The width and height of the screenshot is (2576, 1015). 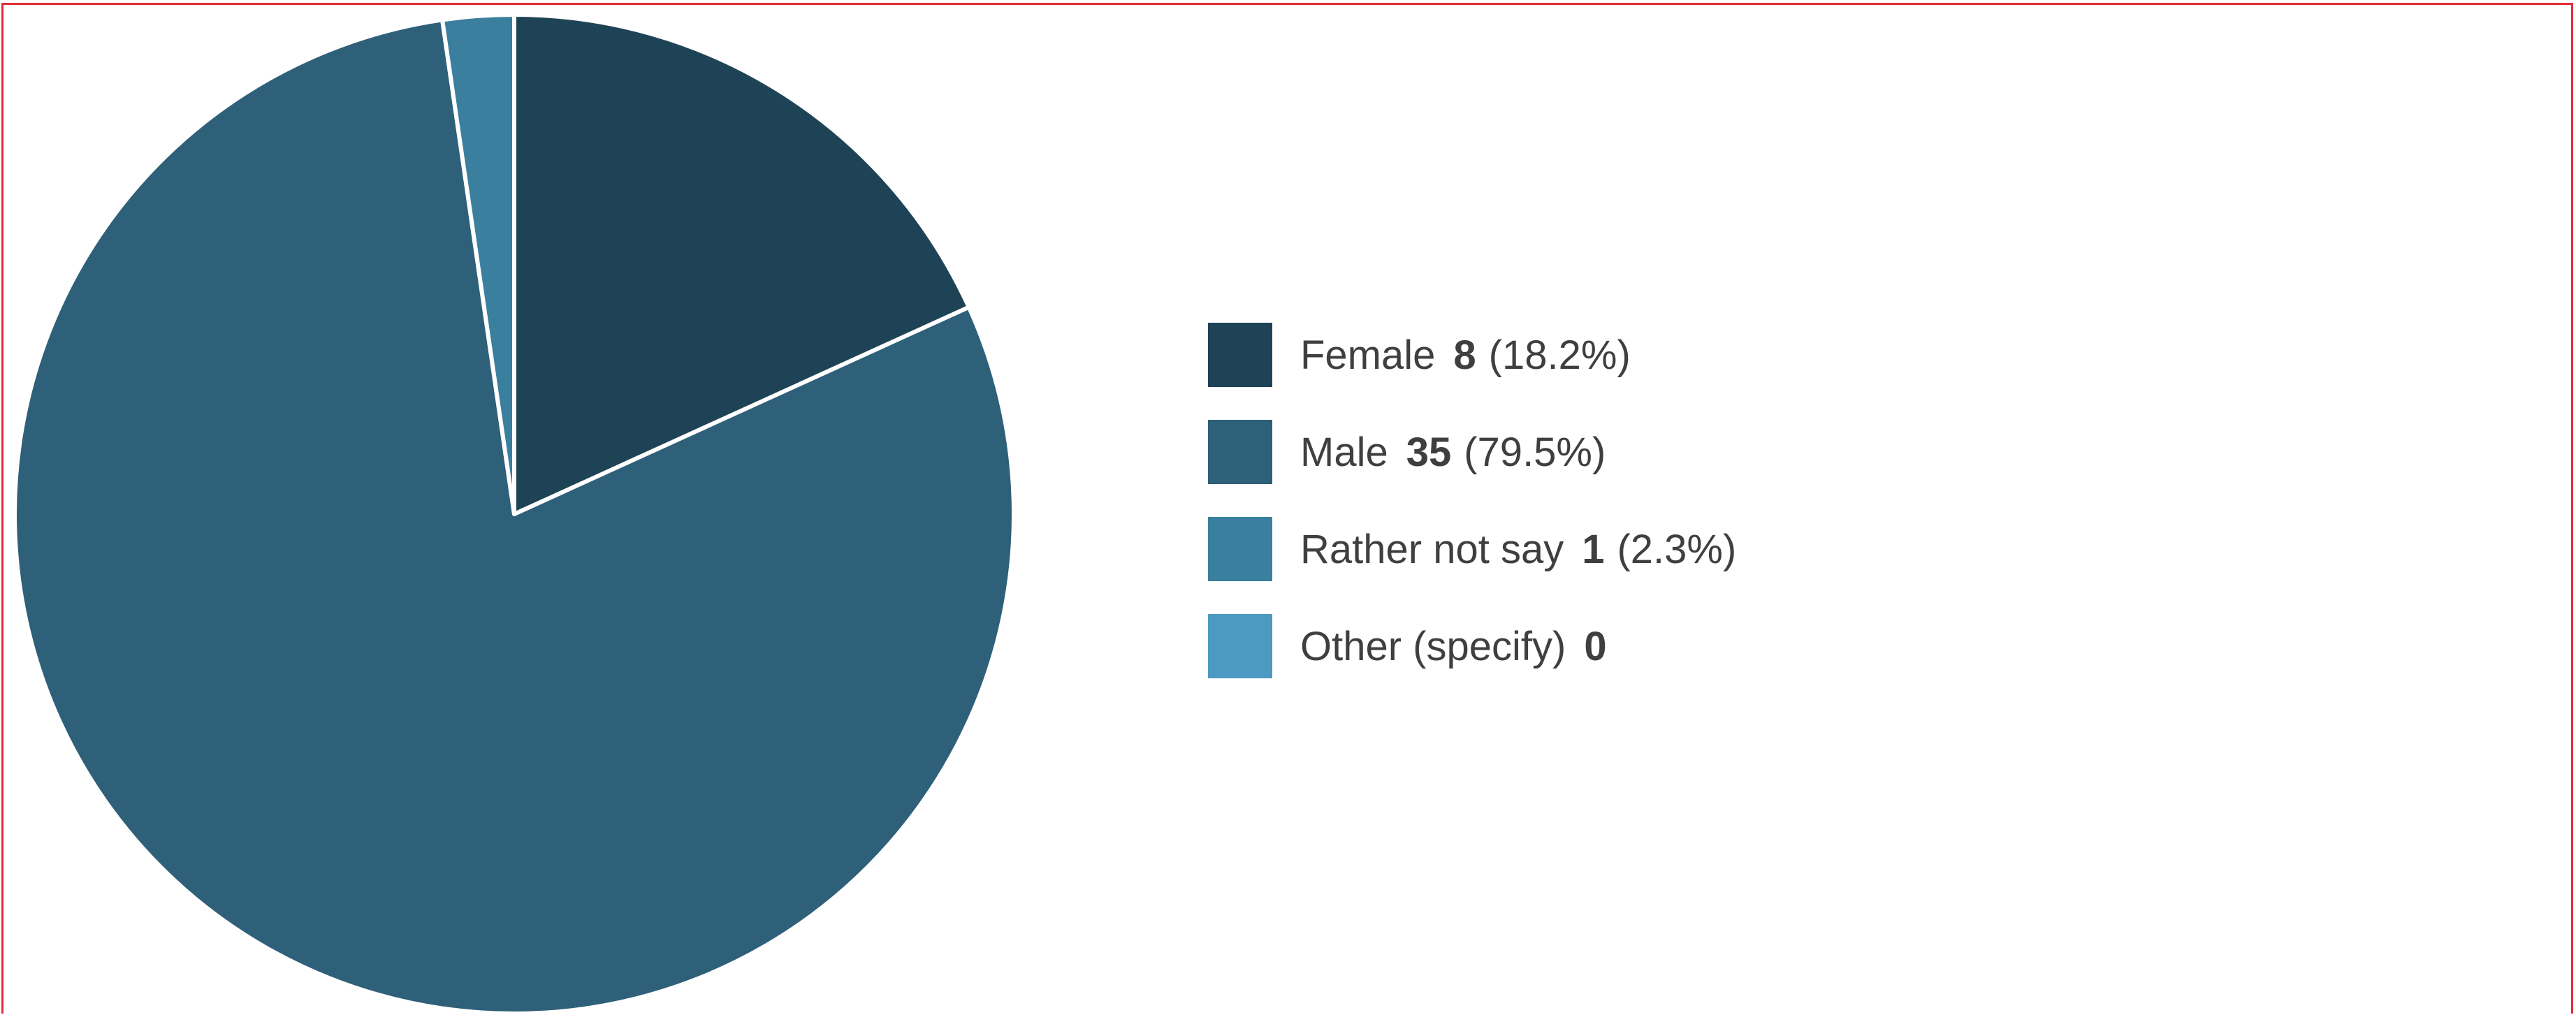 I want to click on legend-swatch-female, so click(x=1240, y=355).